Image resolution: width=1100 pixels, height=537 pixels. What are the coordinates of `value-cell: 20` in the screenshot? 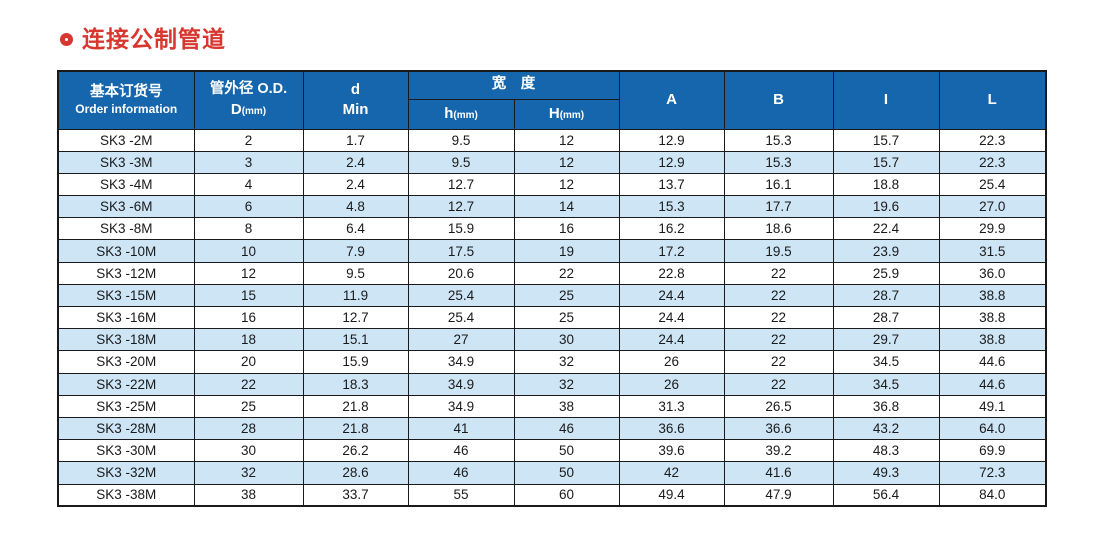 It's located at (248, 362).